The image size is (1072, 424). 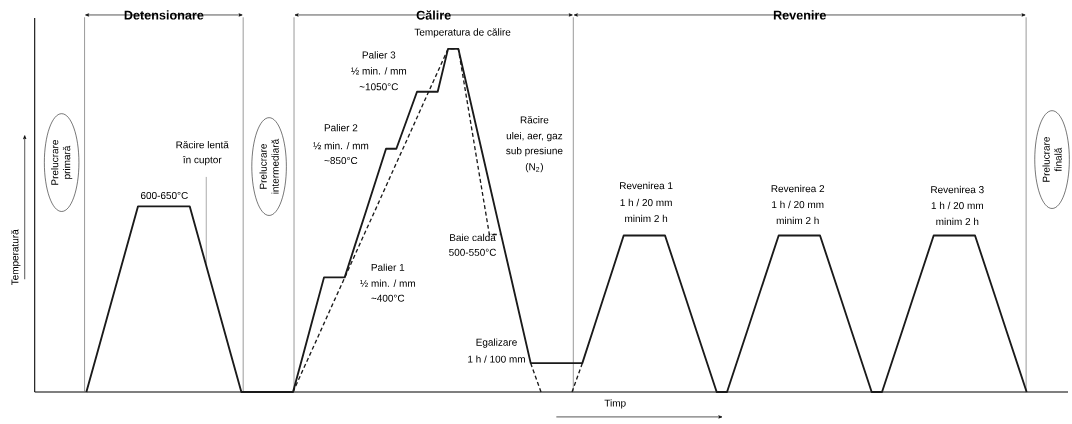 I want to click on annotation: (N$_{2}$), so click(x=534, y=167).